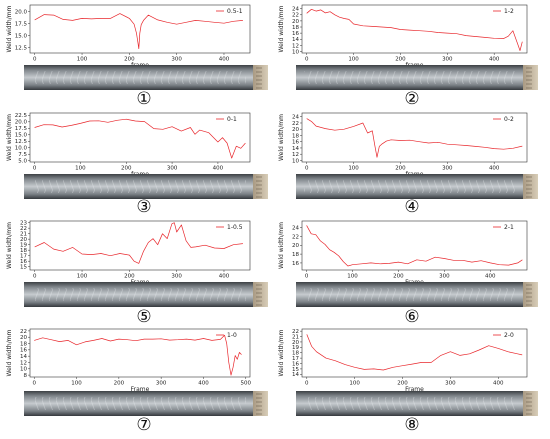 The width and height of the screenshot is (550, 439). Describe the element at coordinates (23, 370) in the screenshot. I see `chart7-ytick-label: 10` at that location.